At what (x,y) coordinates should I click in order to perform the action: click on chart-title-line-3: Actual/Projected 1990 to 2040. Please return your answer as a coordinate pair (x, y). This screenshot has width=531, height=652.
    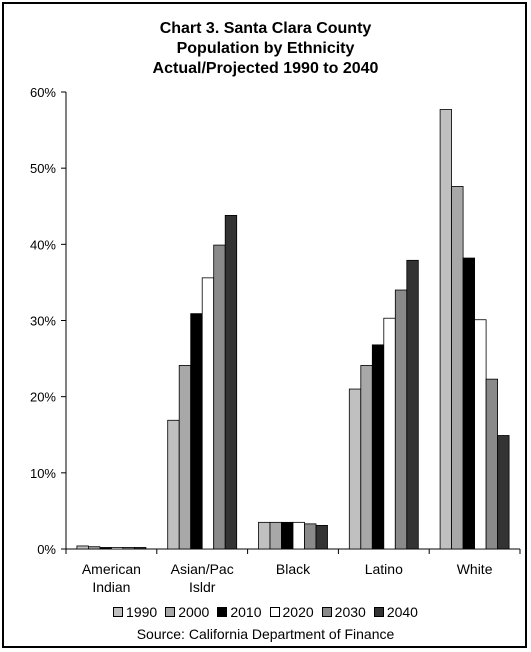
    Looking at the image, I should click on (265, 68).